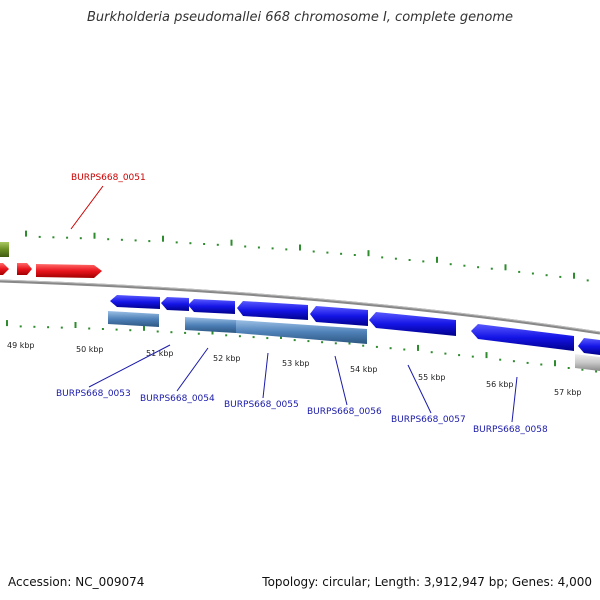  I want to click on gene-label-burps668-0058: BURPS668_0058, so click(510, 430).